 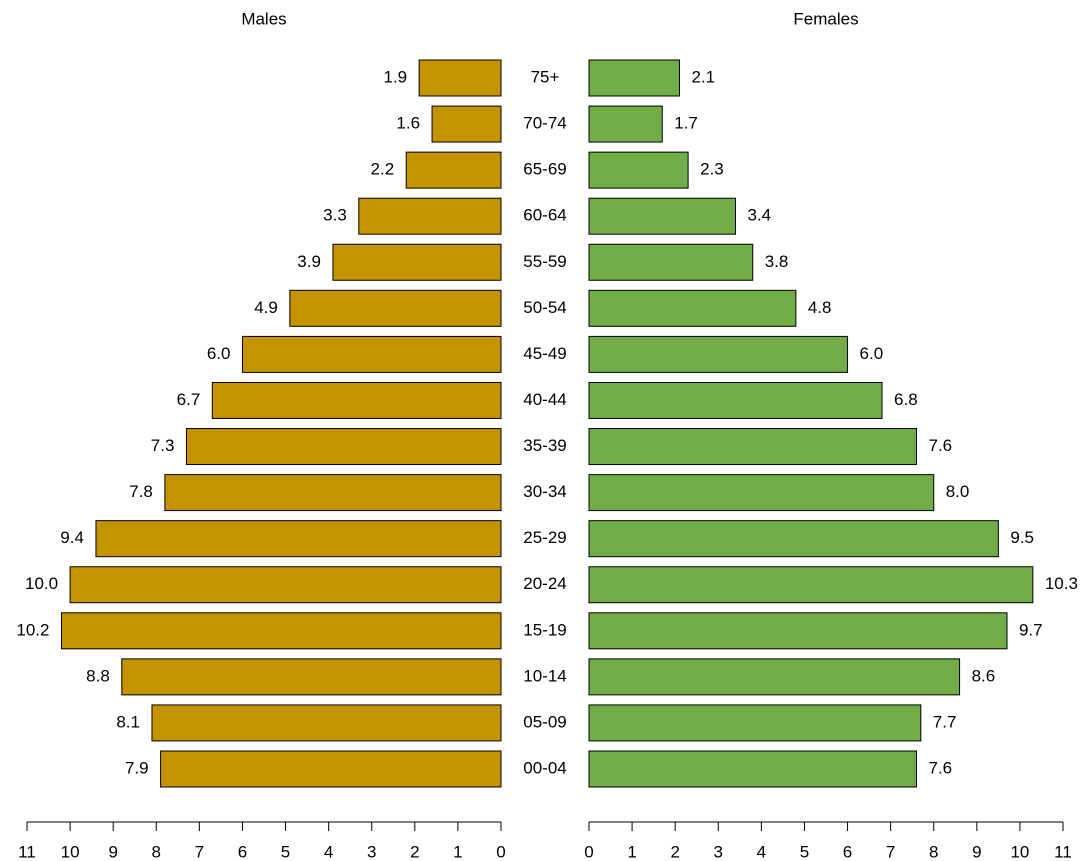 I want to click on value-label: 4.8, so click(x=820, y=307).